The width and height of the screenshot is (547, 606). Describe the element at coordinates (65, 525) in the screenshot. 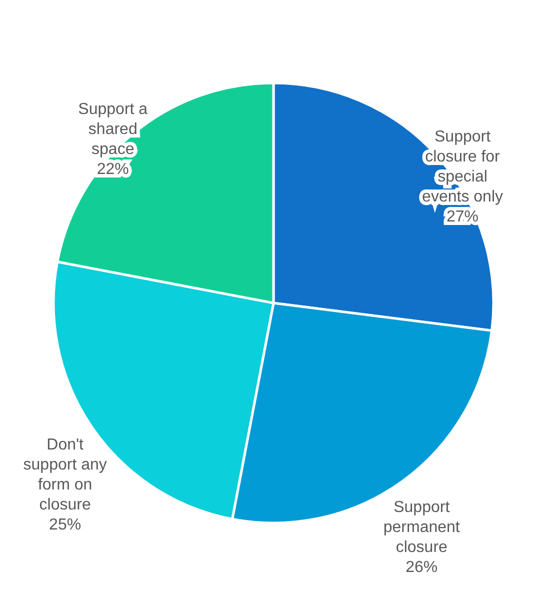

I see `data-label: 25%` at that location.